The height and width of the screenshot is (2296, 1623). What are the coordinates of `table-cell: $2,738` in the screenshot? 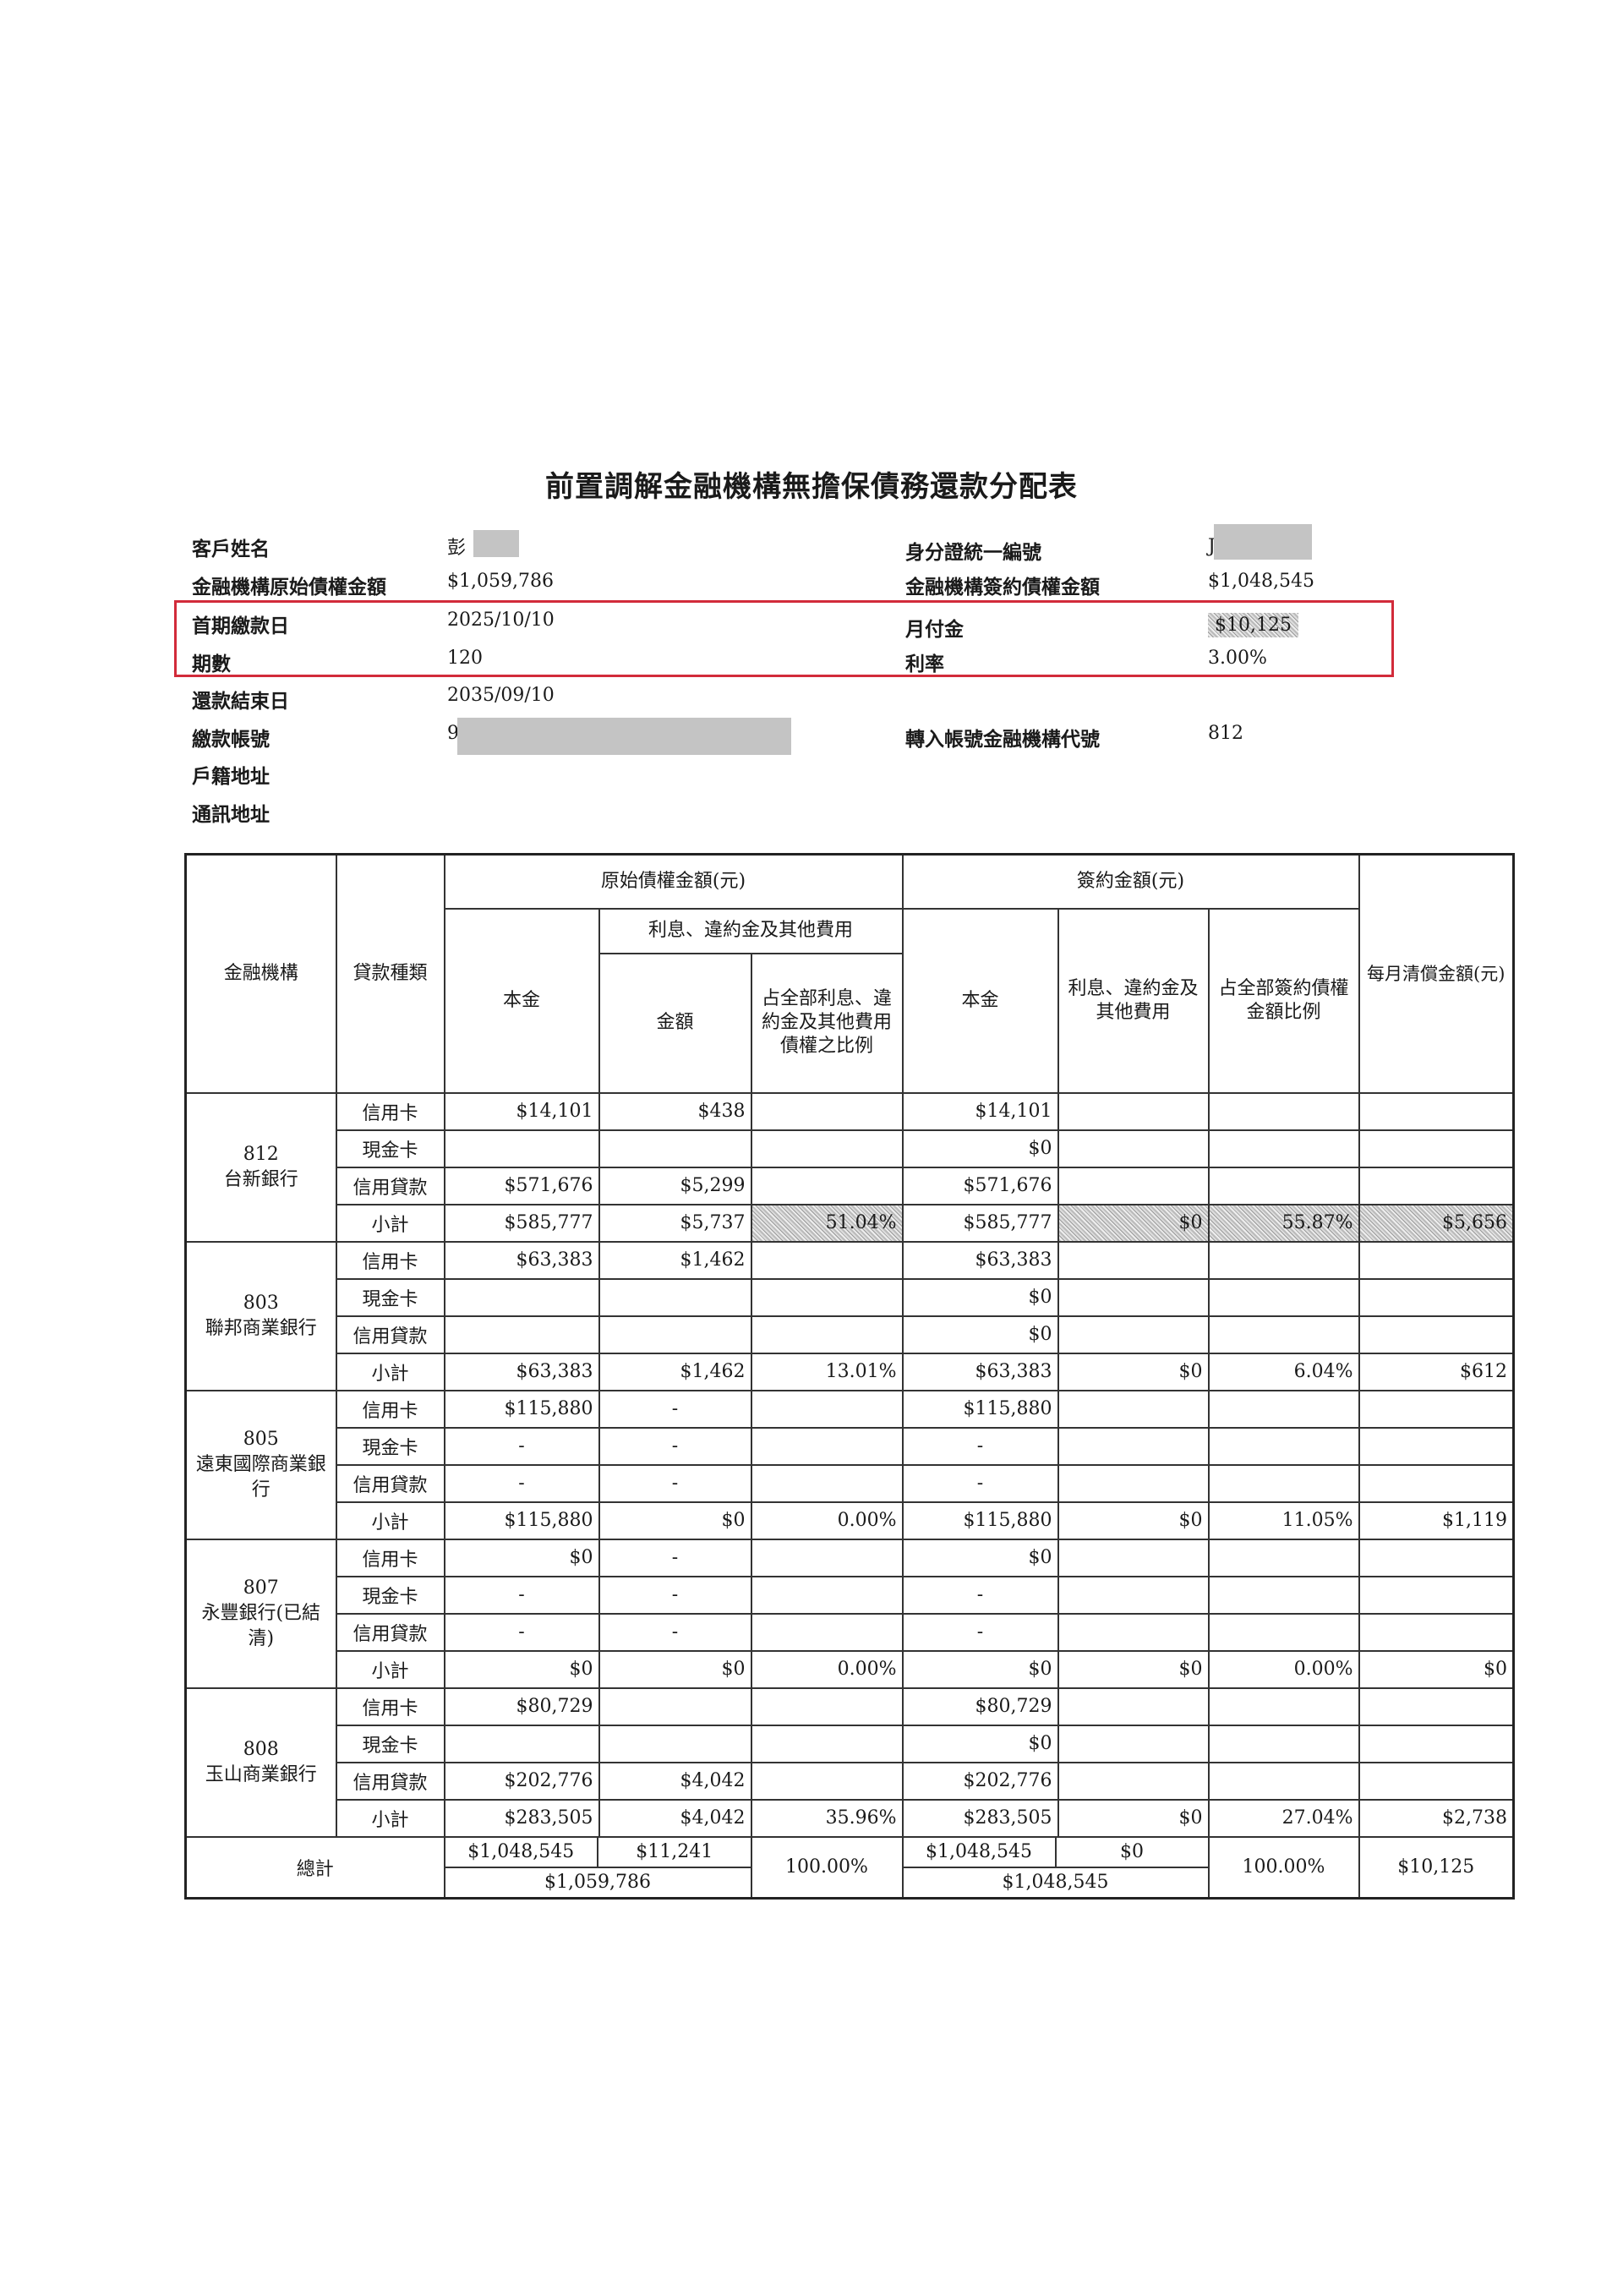 It's located at (1437, 1818).